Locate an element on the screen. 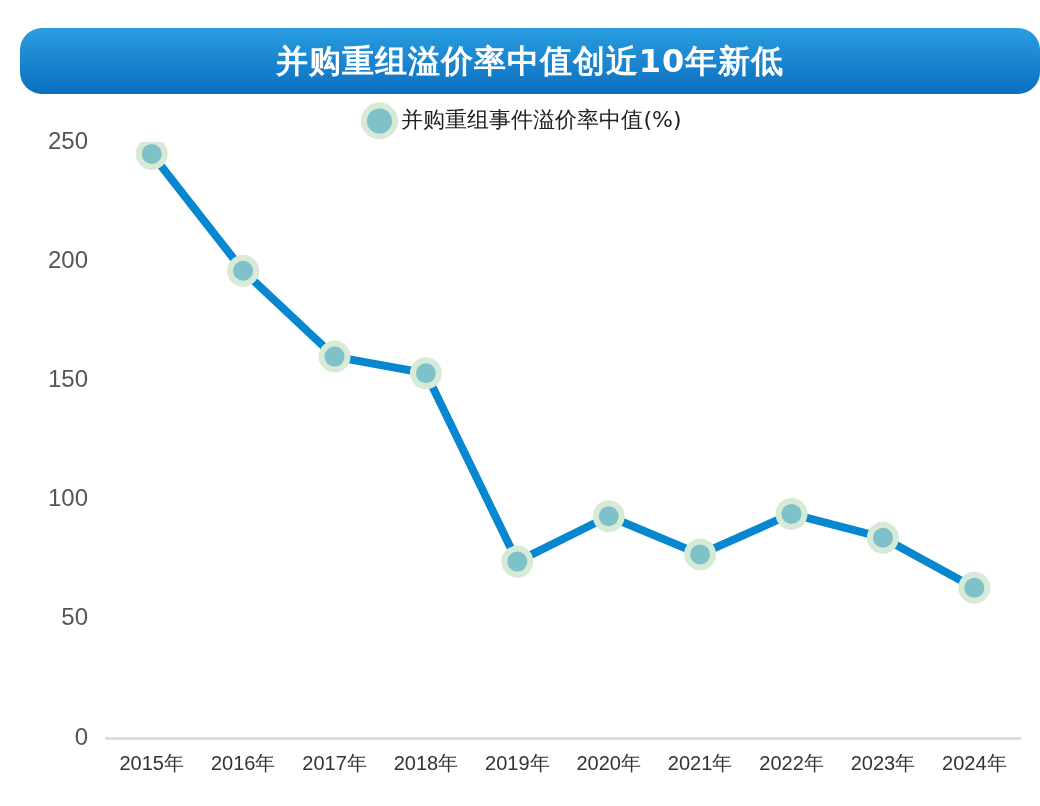  x-tick-label: 2016年 is located at coordinates (243, 762).